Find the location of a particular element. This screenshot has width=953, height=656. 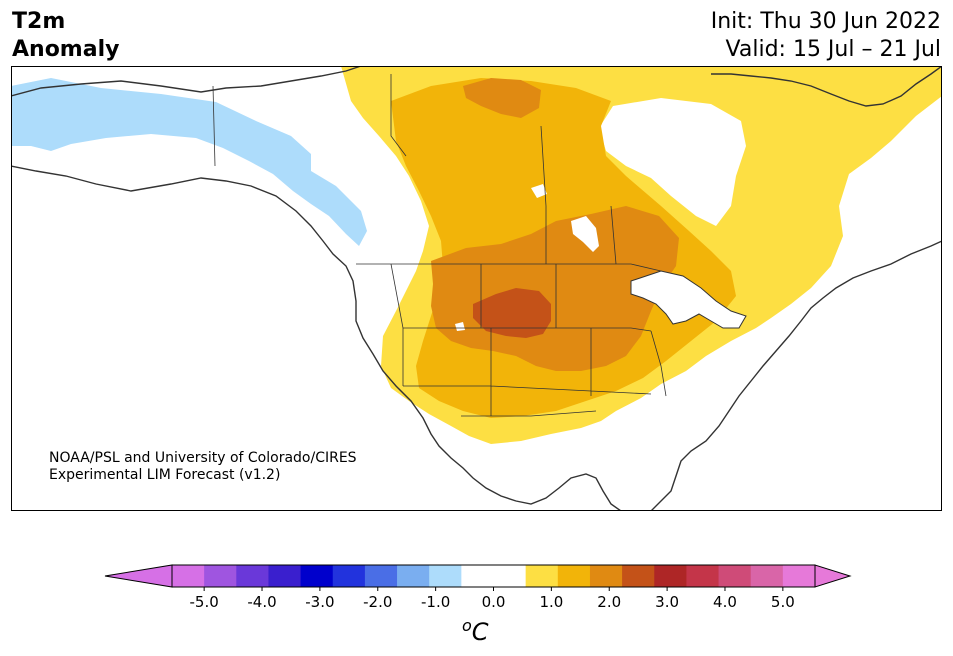

colorbar-tick-label: 2.0 is located at coordinates (609, 602).